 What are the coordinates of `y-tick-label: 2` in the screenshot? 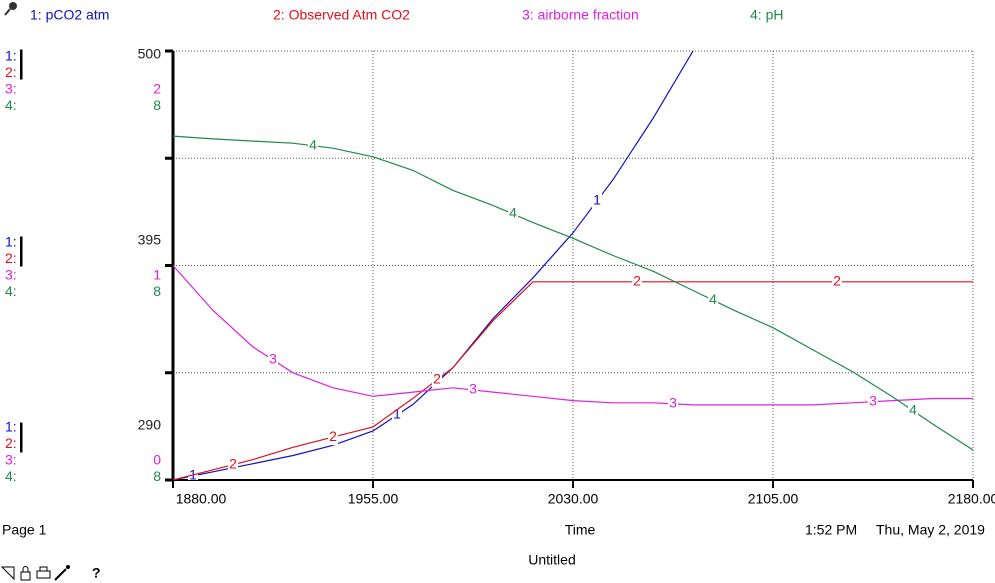 It's located at (157, 89).